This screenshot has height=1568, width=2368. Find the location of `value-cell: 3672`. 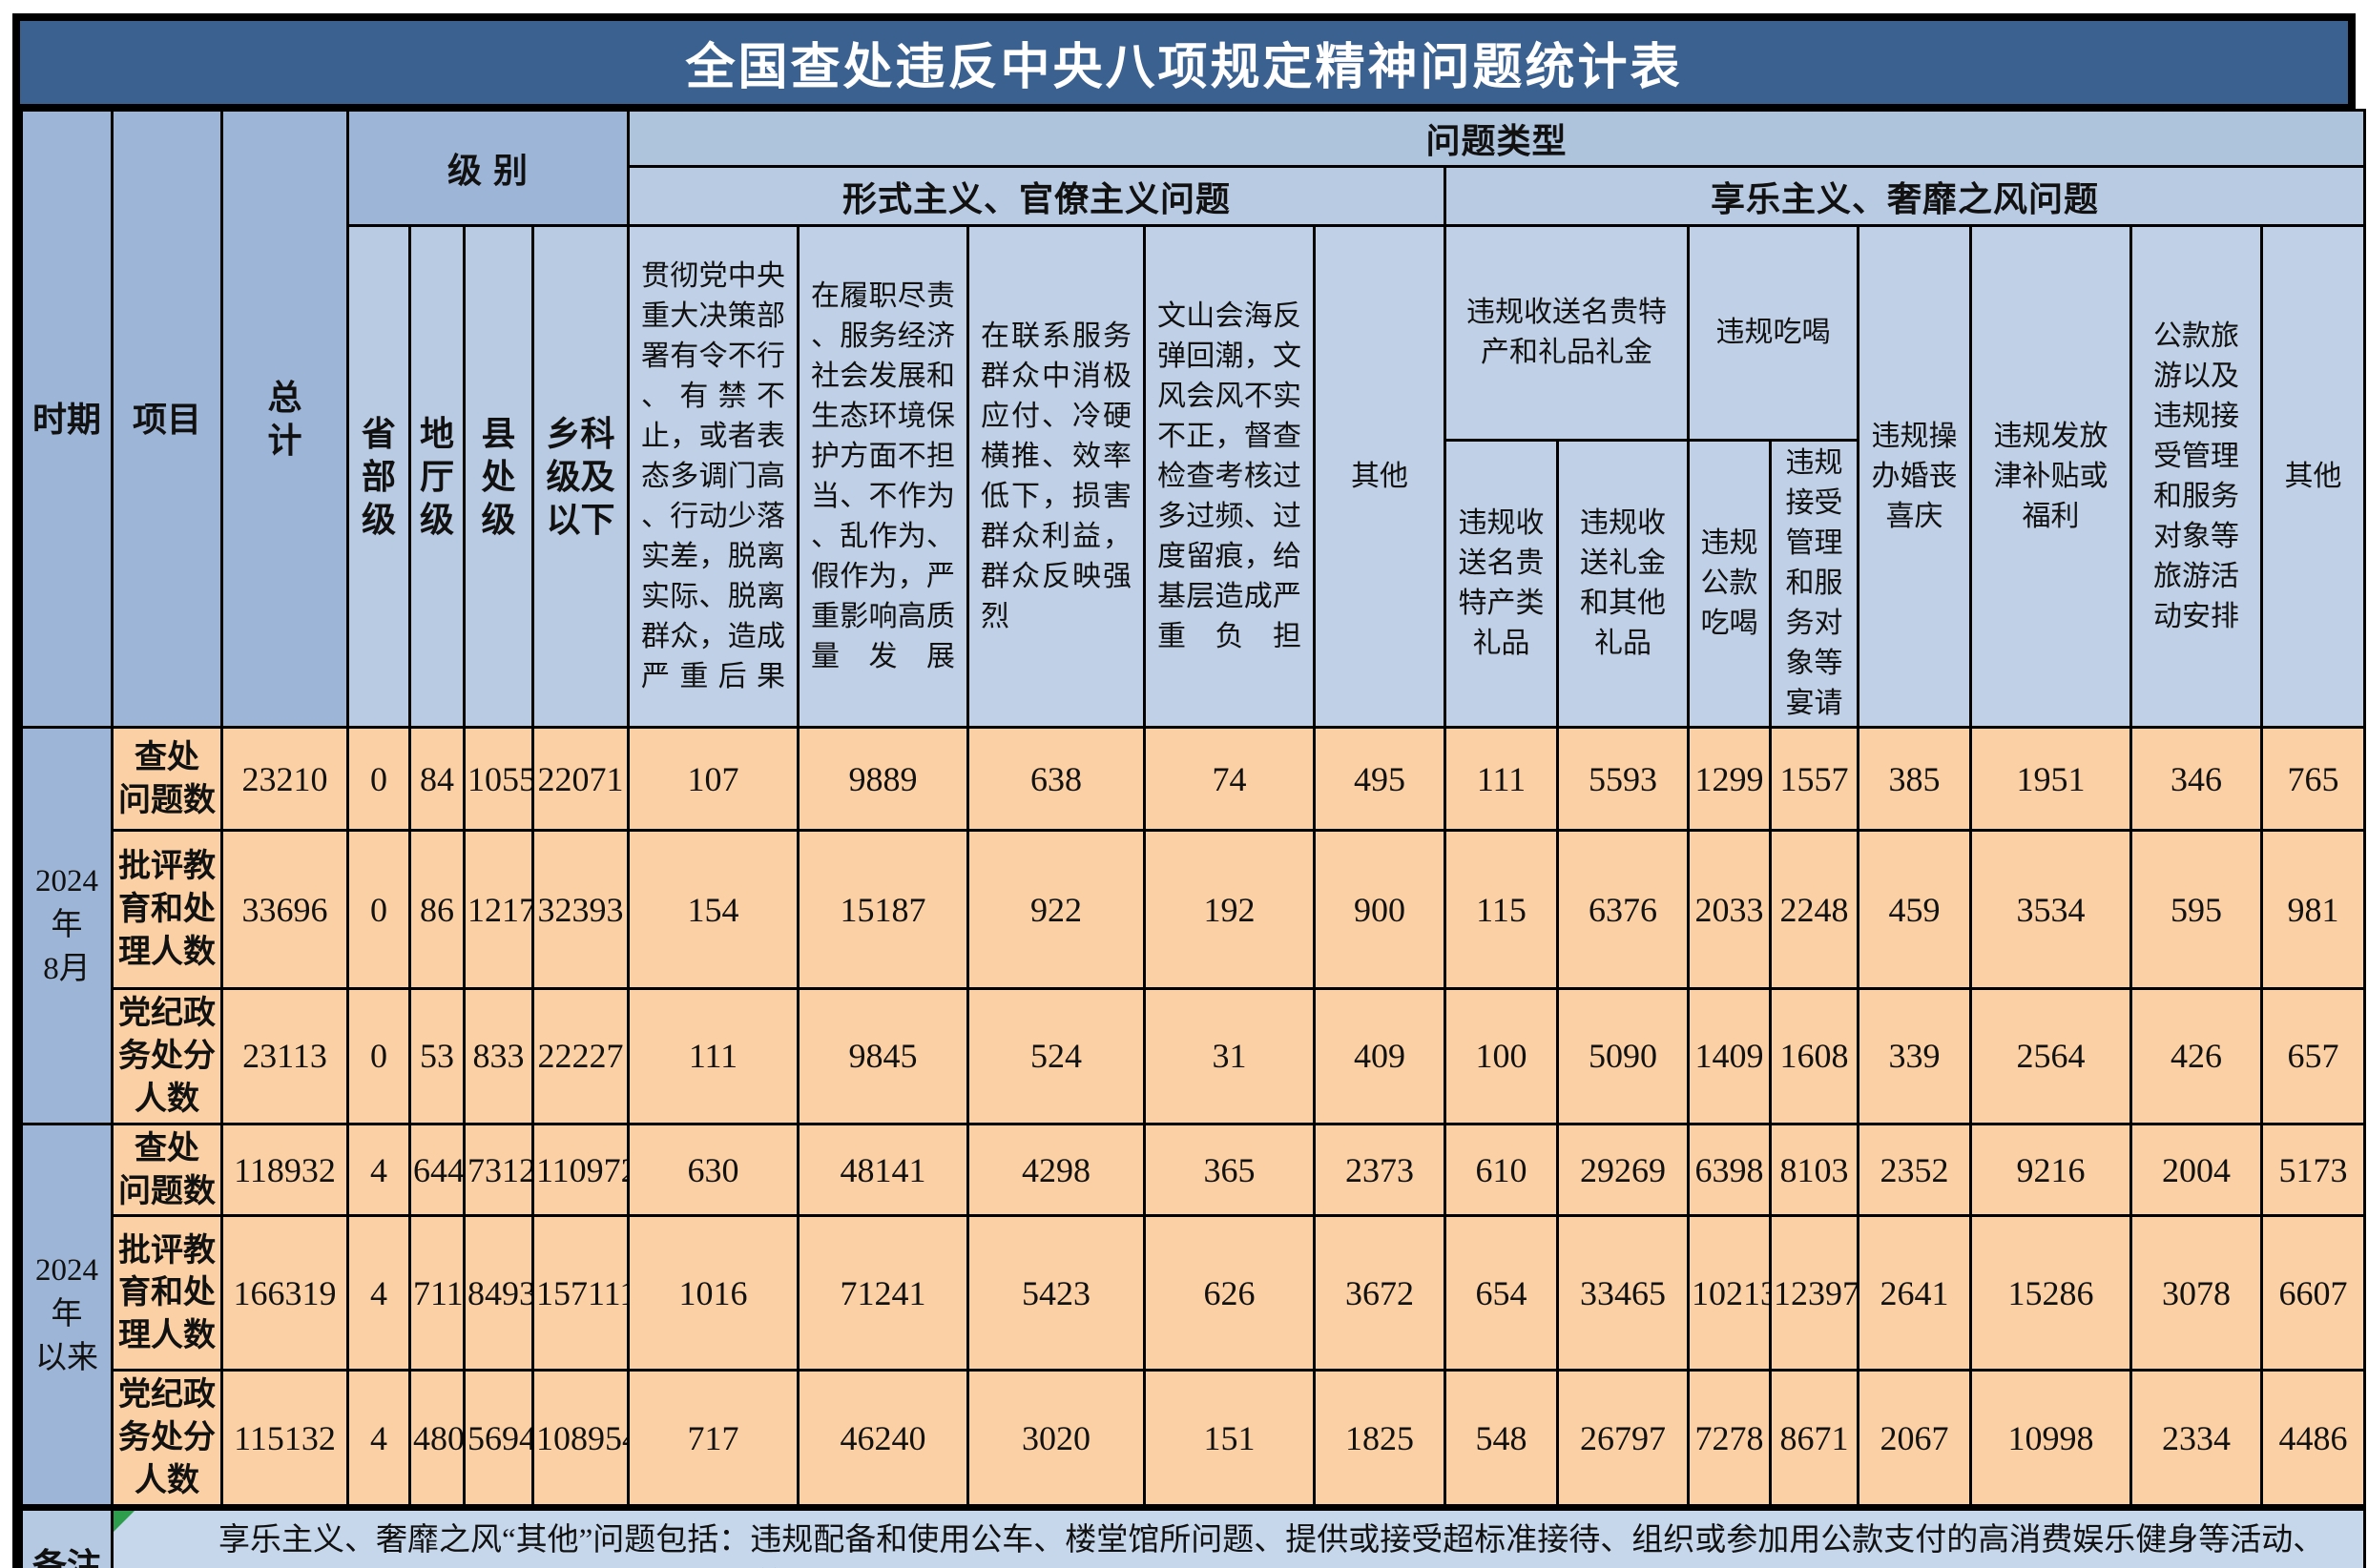

value-cell: 3672 is located at coordinates (1380, 1293).